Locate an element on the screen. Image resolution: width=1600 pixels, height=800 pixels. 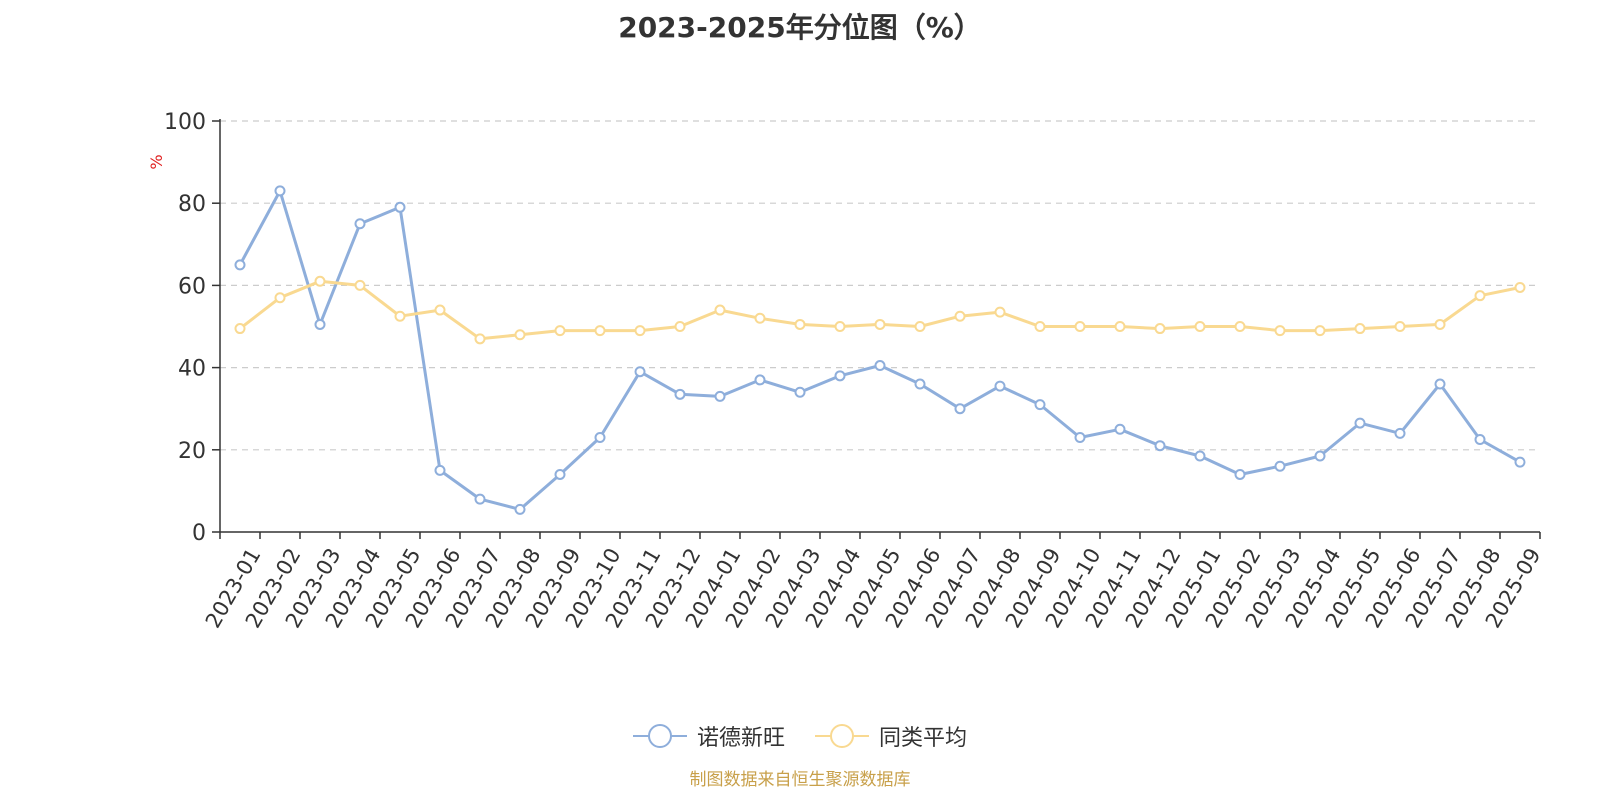
legend-item-series-0: 诺德新旺 is located at coordinates (708, 736).